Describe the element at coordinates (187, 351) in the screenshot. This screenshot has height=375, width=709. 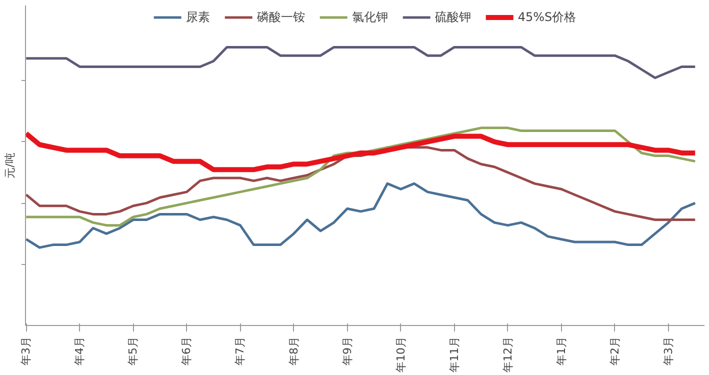
I see `x-tick-label: 年6月` at that location.